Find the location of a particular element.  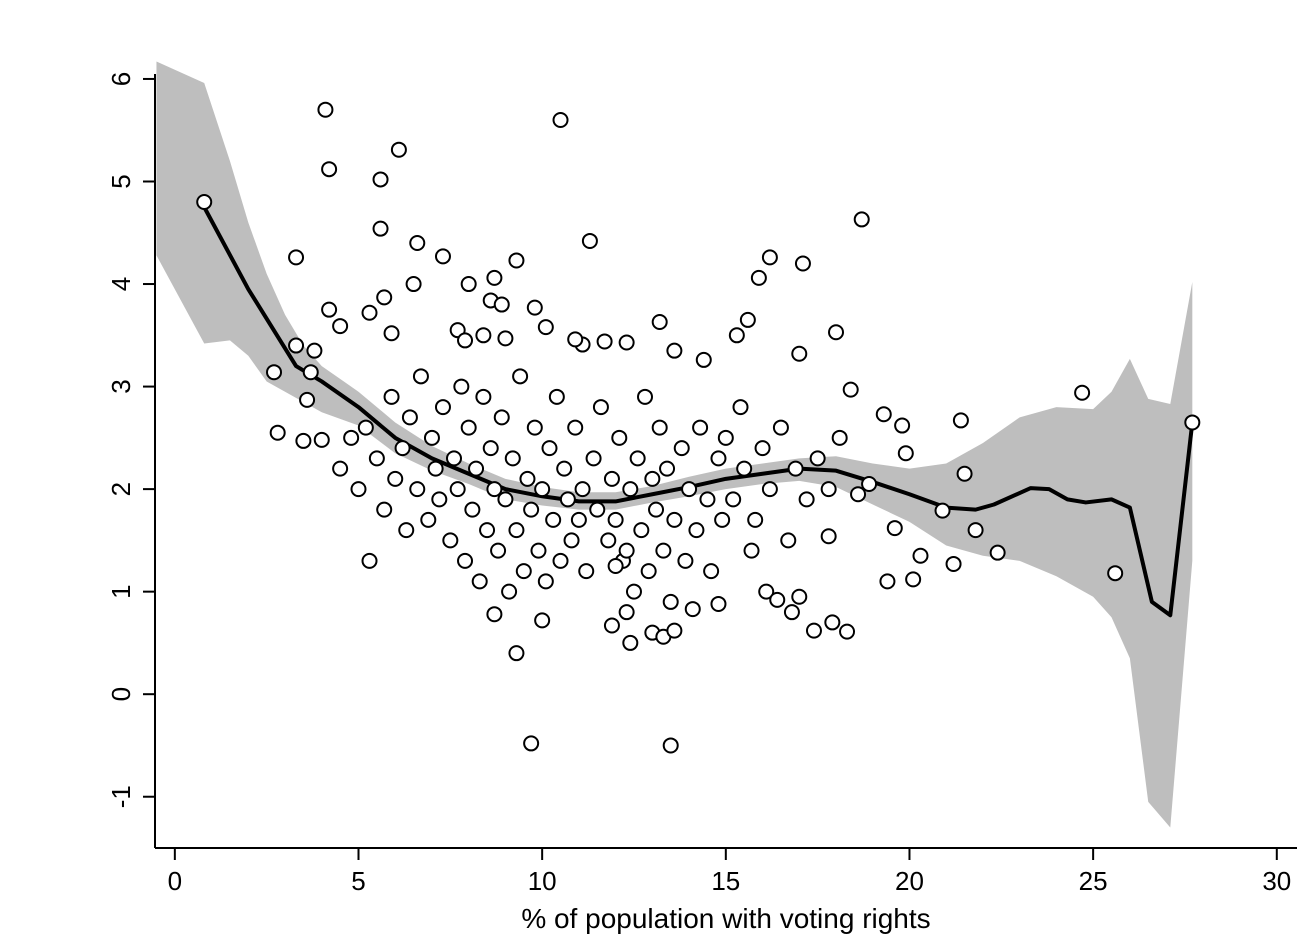

y-tick-label: 6 is located at coordinates (121, 79).